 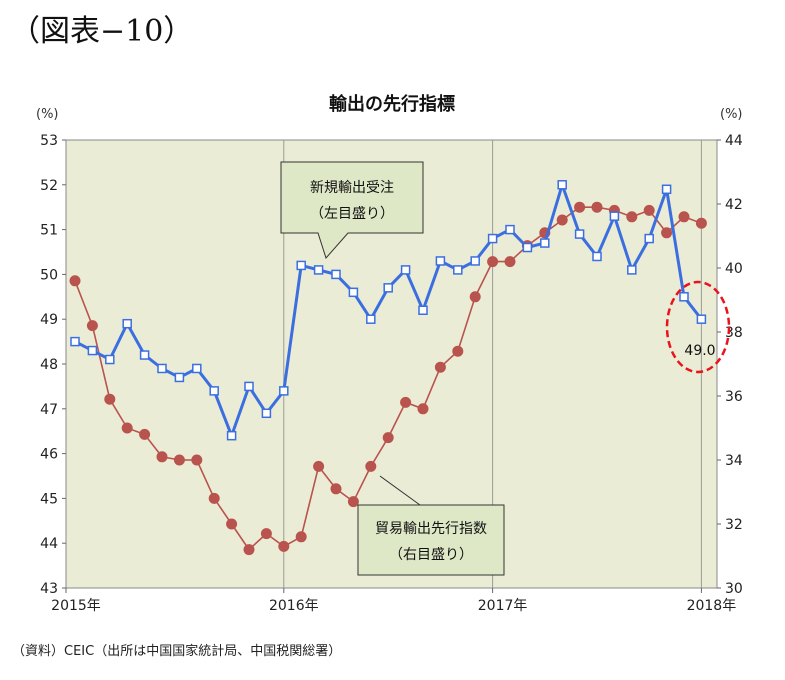 I want to click on x-tick-label: 2015年, so click(x=76, y=606).